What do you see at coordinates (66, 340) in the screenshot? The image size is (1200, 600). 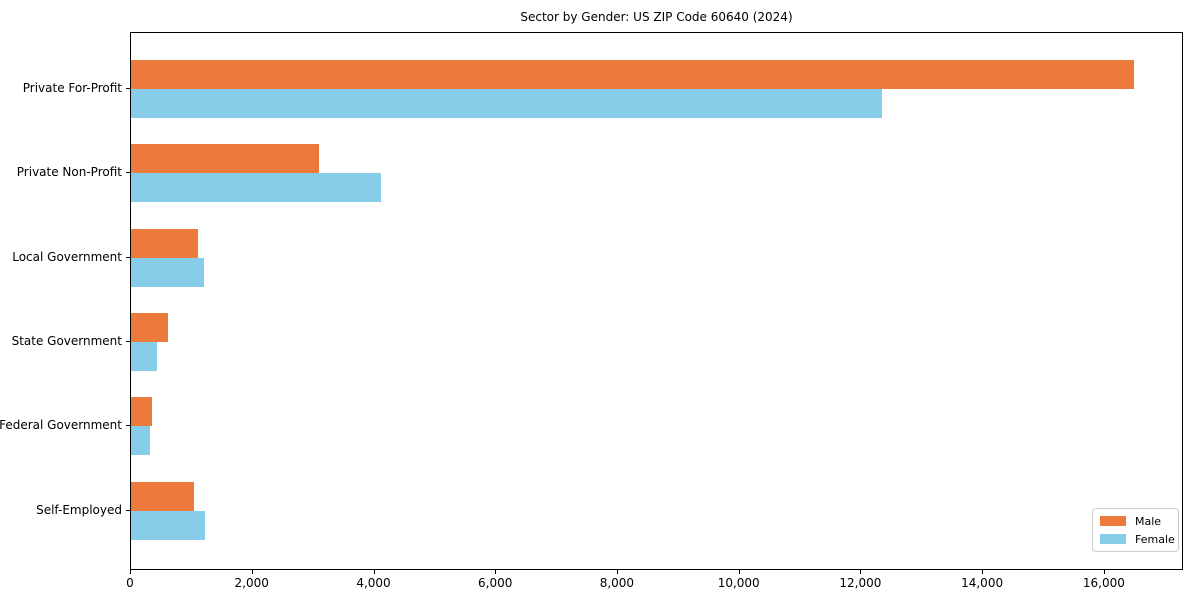 I see `y-tick-label: State Government` at bounding box center [66, 340].